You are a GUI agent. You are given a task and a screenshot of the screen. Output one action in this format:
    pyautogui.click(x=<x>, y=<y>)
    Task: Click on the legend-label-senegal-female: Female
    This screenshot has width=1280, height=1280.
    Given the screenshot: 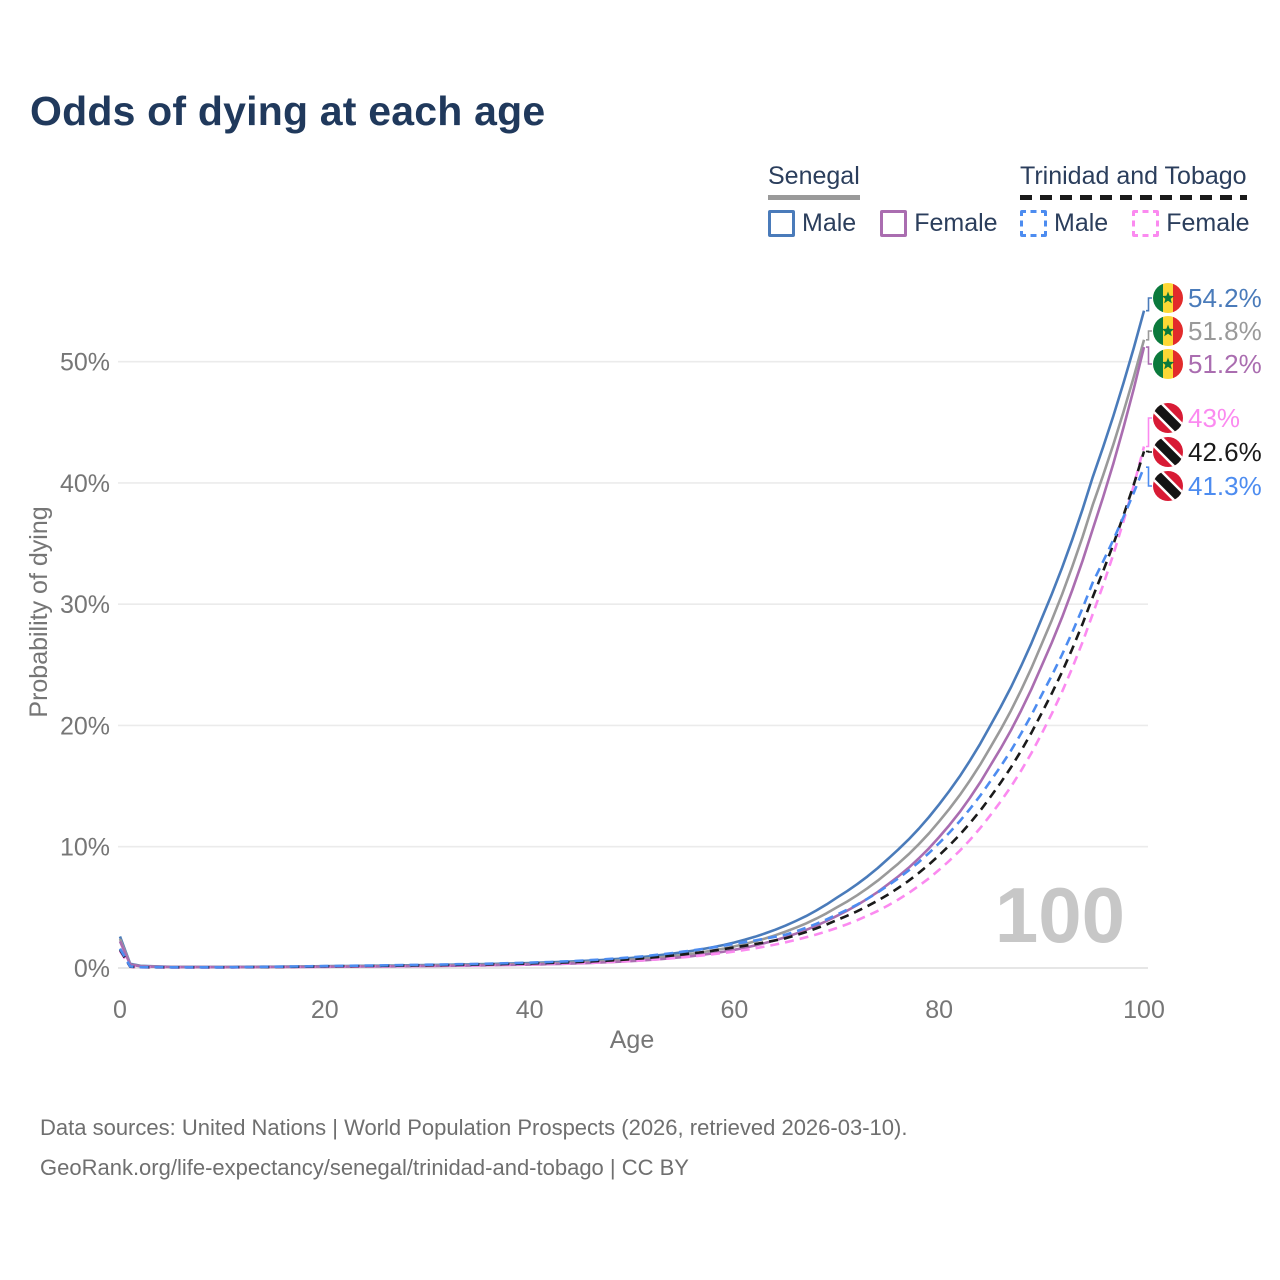 What is the action you would take?
    pyautogui.click(x=956, y=223)
    